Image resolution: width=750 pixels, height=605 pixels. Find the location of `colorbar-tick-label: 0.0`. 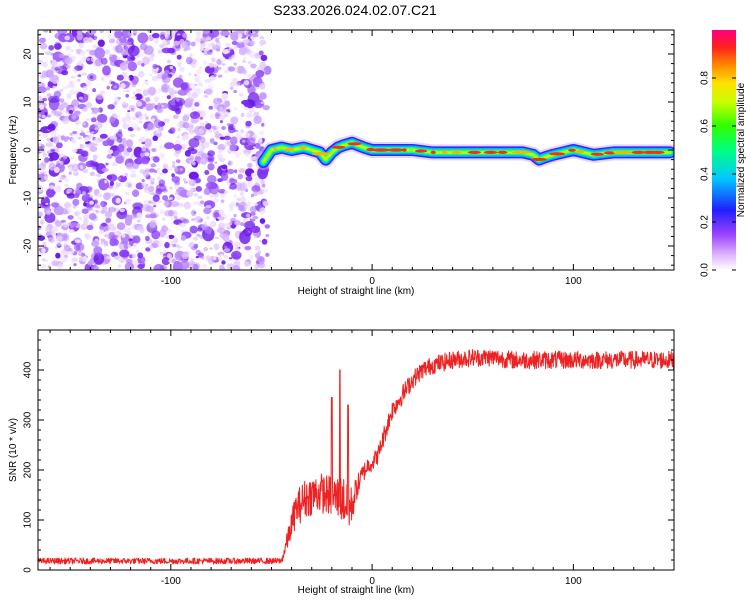

colorbar-tick-label: 0.0 is located at coordinates (705, 270).